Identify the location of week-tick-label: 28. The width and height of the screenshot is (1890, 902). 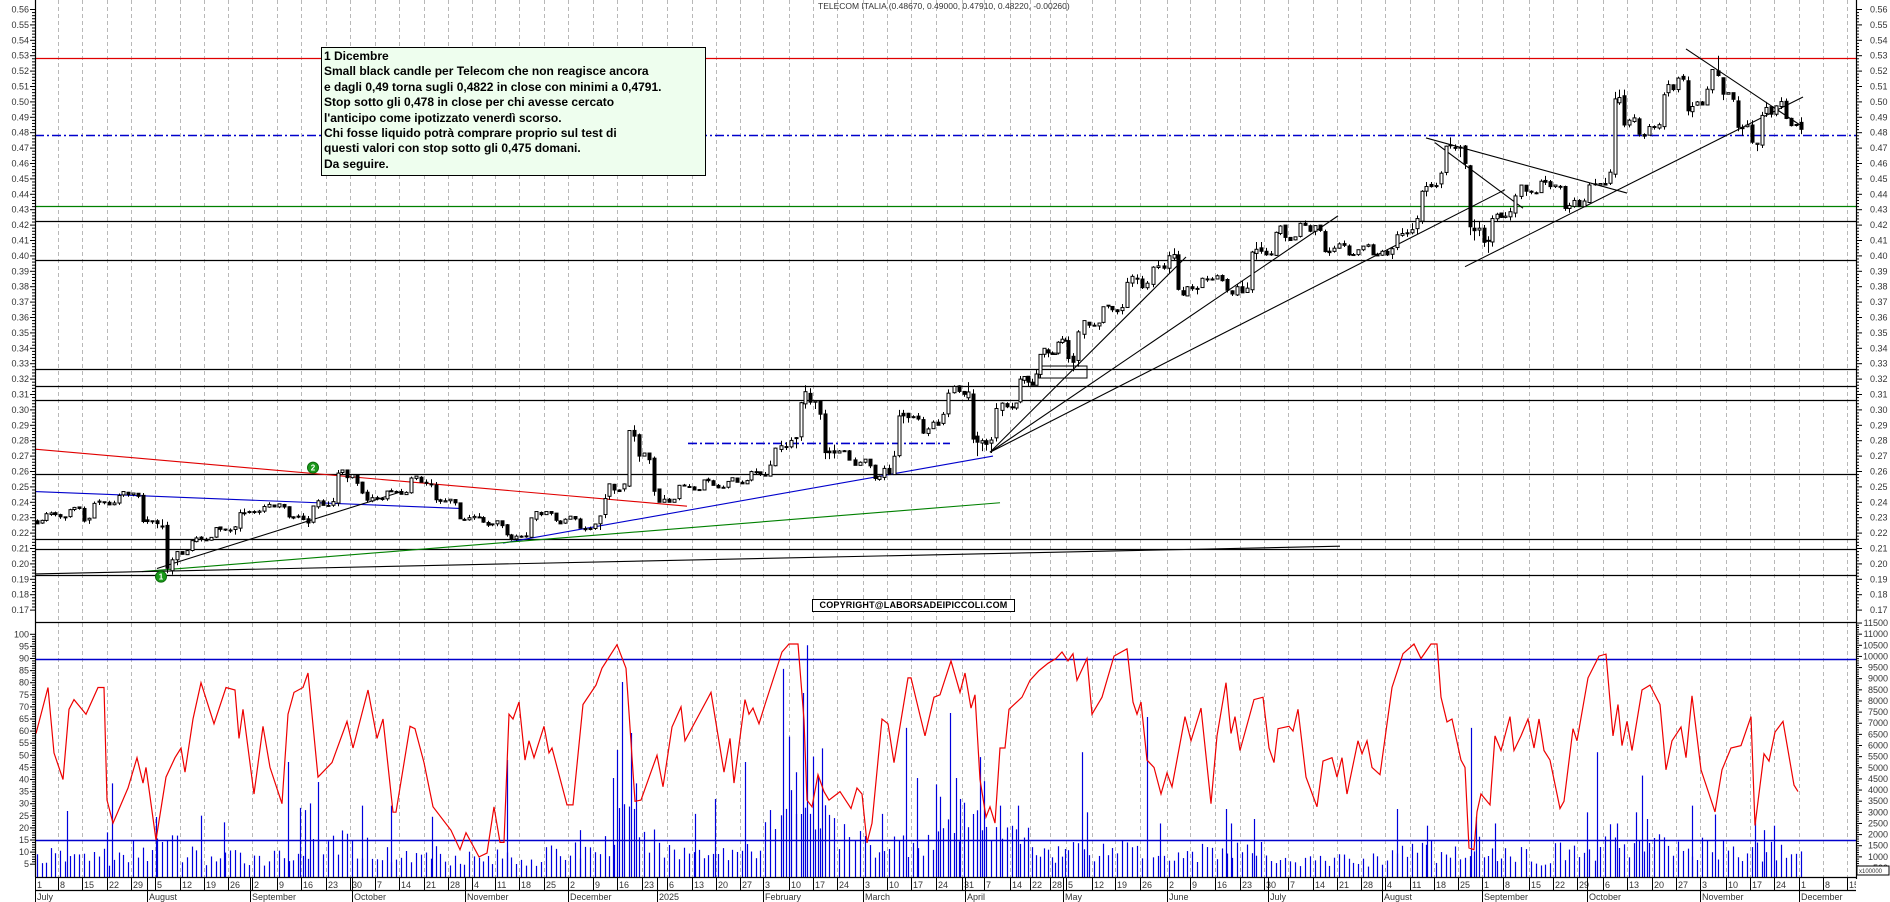
(1368, 885).